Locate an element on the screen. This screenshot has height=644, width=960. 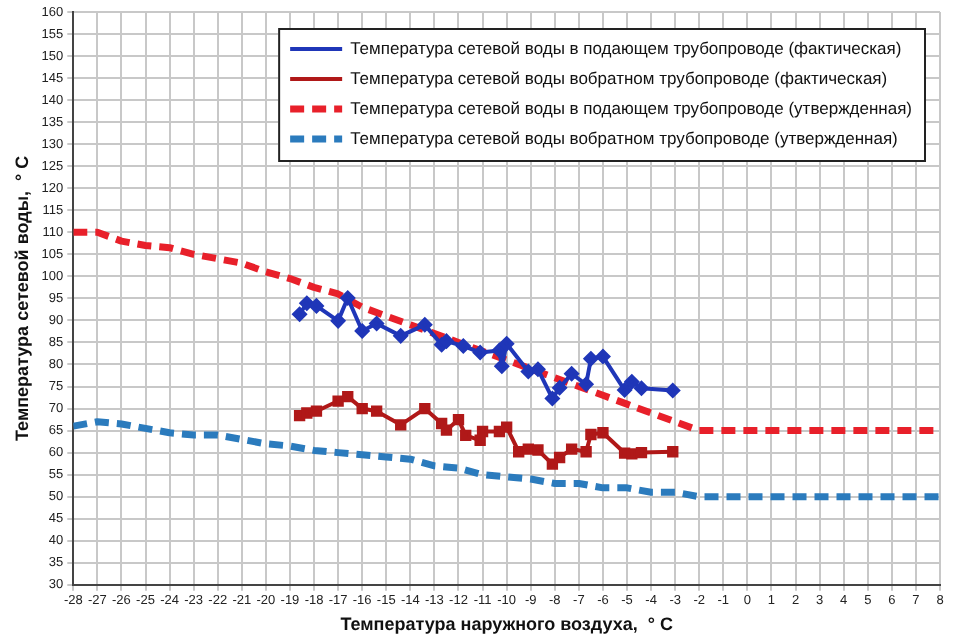
y-axis-title: Температура сетевой воды, ° С is located at coordinates (21, 298).